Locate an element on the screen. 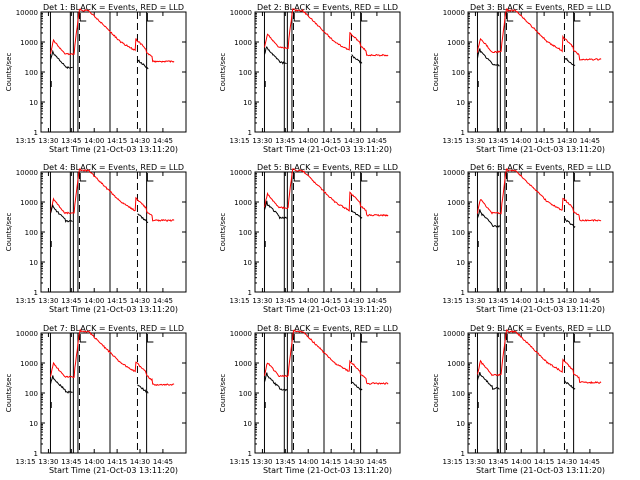  chart-title: Det 6: BLACK = Events, RED = LLD is located at coordinates (540, 167).